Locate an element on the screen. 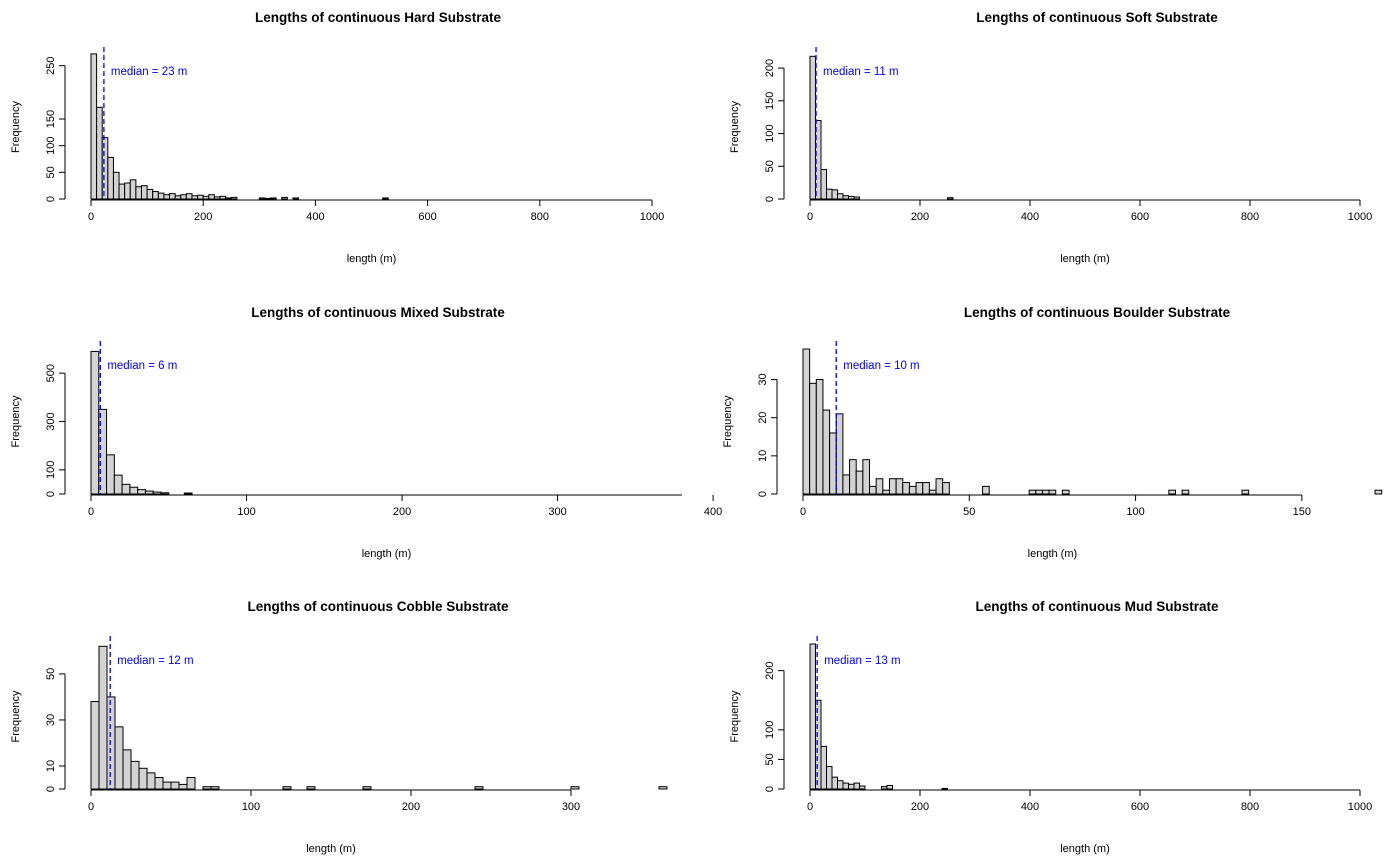 This screenshot has height=857, width=1394. median-label: median = 6 m is located at coordinates (142, 366).